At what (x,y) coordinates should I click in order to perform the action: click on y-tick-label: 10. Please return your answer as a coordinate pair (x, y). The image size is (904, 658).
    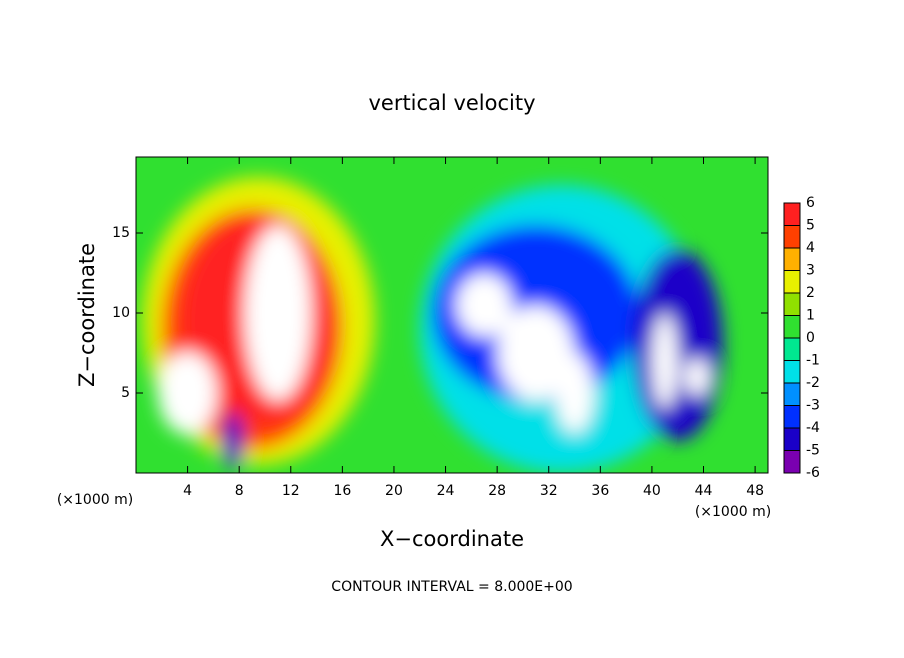
    Looking at the image, I should click on (121, 313).